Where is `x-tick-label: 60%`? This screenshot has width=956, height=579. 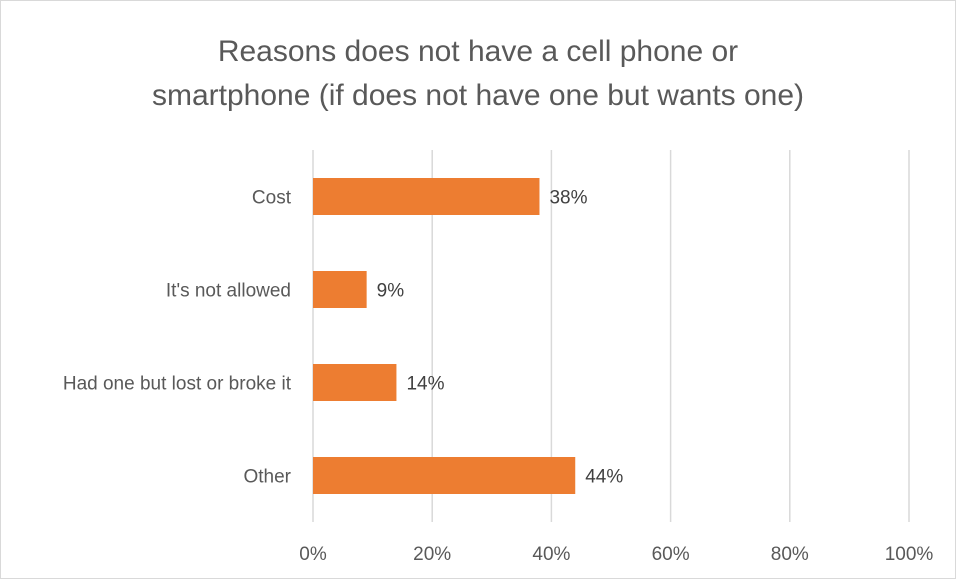
x-tick-label: 60% is located at coordinates (671, 554).